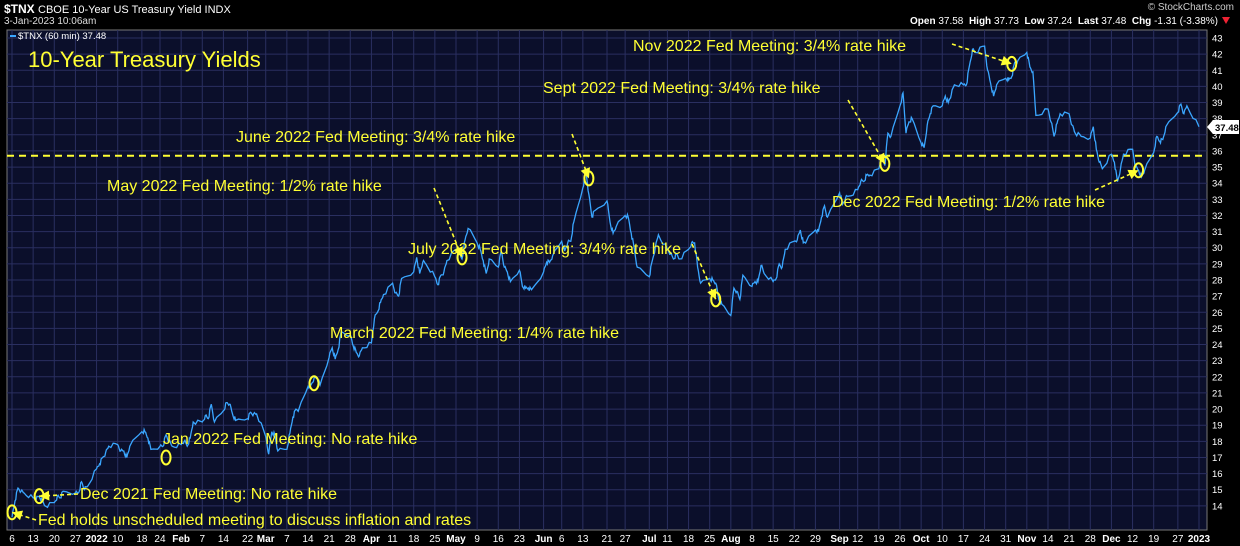 Image resolution: width=1240 pixels, height=546 pixels. Describe the element at coordinates (964, 539) in the screenshot. I see `x-tick-label: 17` at that location.